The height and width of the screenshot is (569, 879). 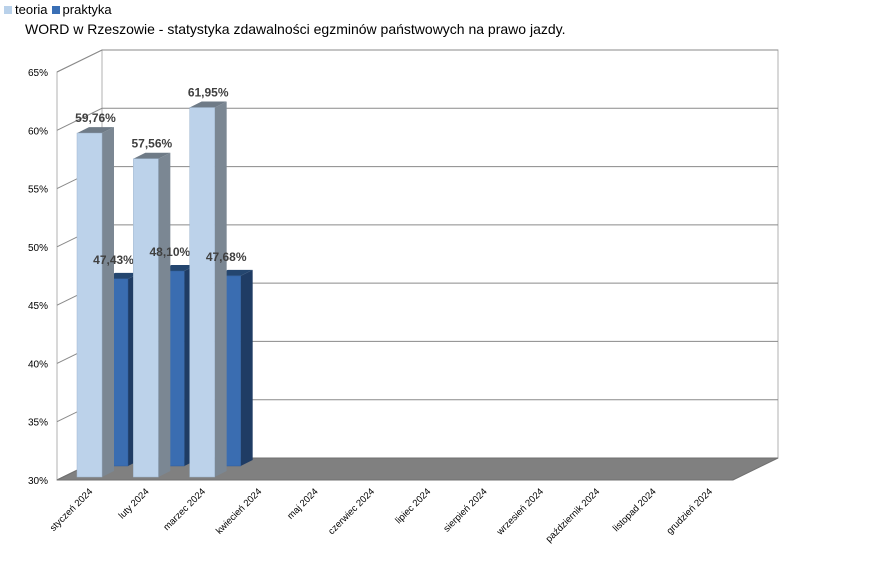 What do you see at coordinates (38, 73) in the screenshot?
I see `y-tick-label: 65%` at bounding box center [38, 73].